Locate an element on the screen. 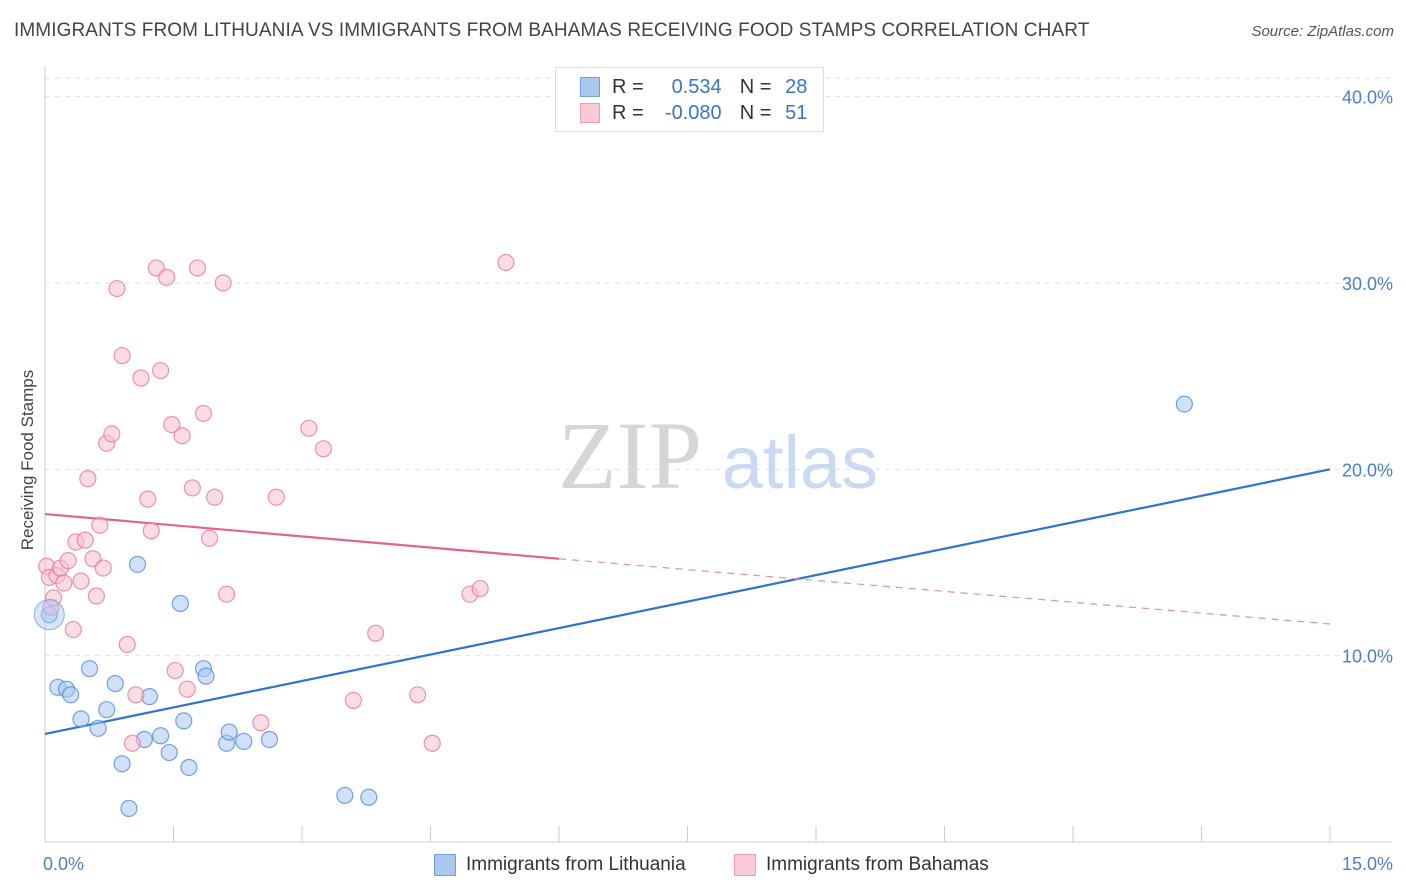  y-tick-label: 30.0% is located at coordinates (1367, 284).